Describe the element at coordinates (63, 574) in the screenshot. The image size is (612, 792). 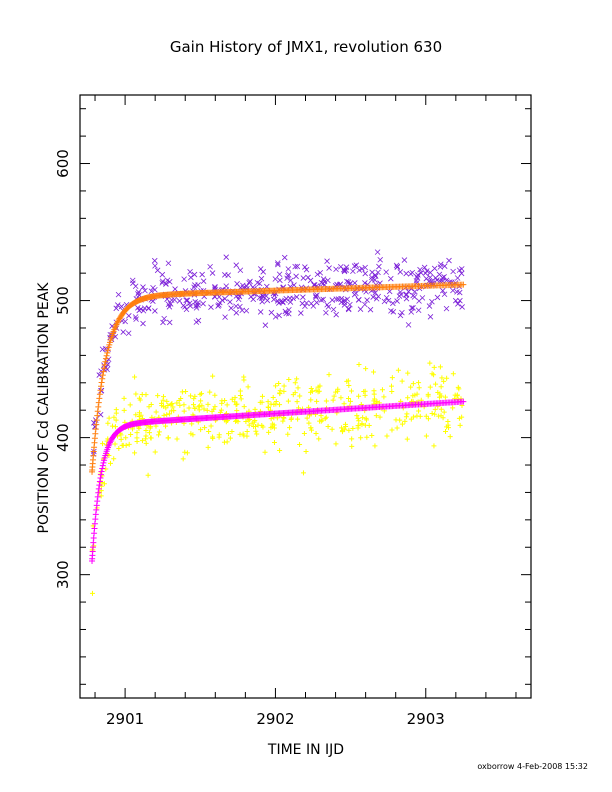
I see `y-tick-label: 300` at that location.